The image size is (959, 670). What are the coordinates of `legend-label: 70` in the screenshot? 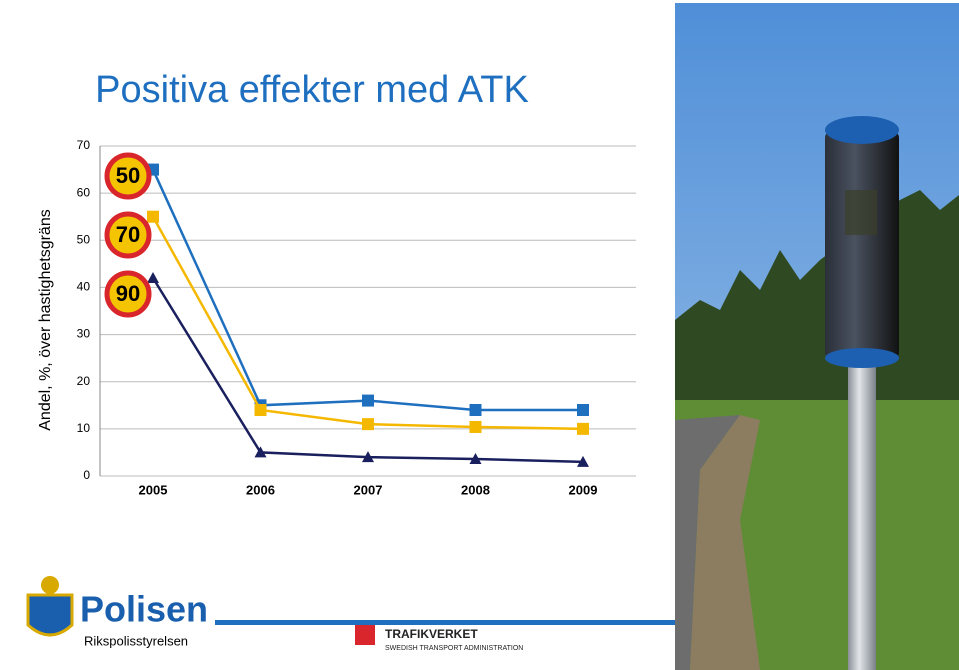 It's located at (128, 234).